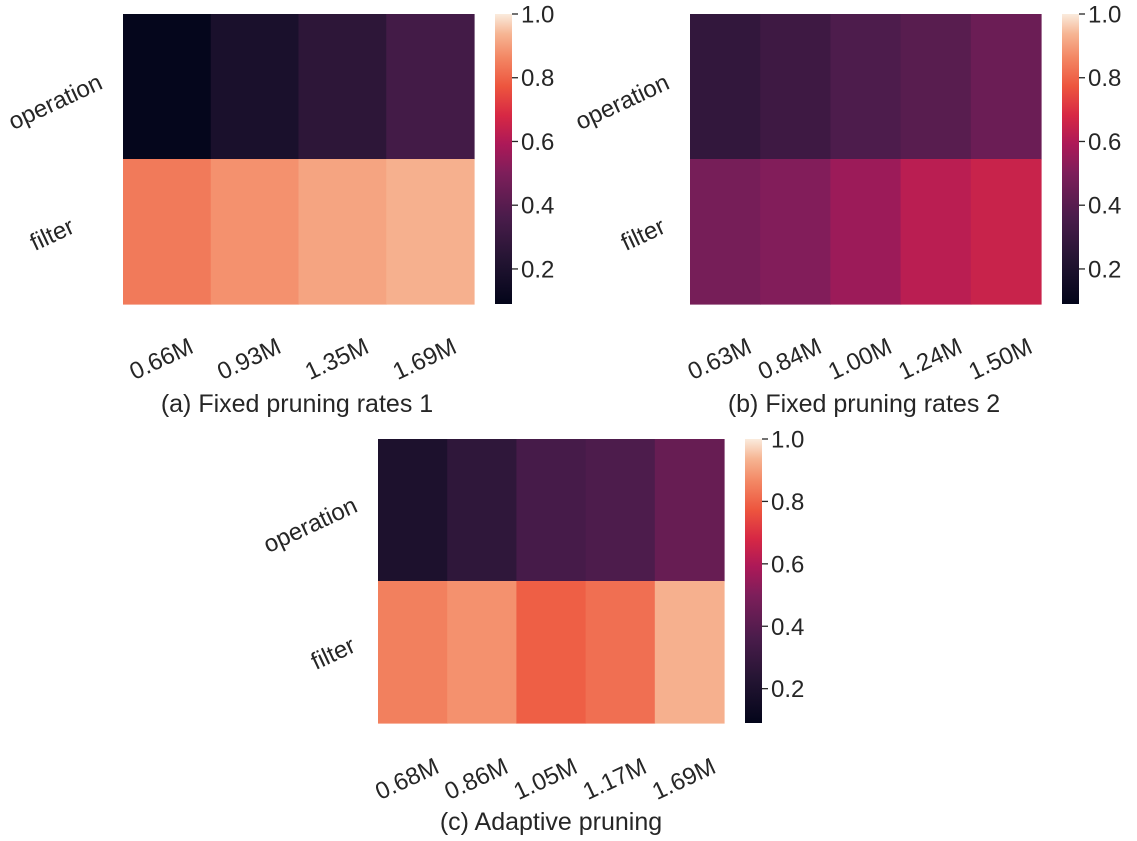 This screenshot has height=841, width=1137. What do you see at coordinates (476, 779) in the screenshot?
I see `column-label-1: 0.86M` at bounding box center [476, 779].